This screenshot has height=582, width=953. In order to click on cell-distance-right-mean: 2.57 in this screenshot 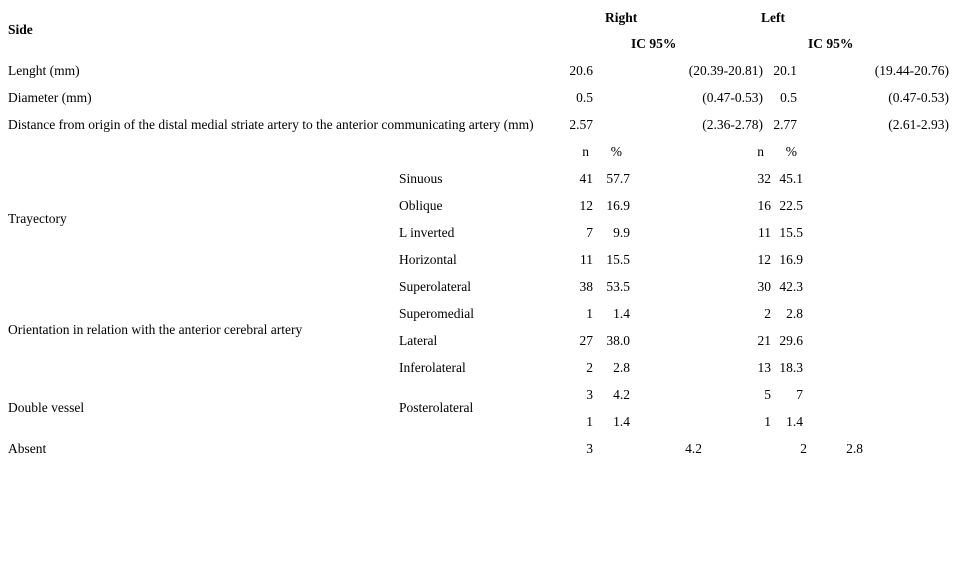, I will do `click(581, 124)`.